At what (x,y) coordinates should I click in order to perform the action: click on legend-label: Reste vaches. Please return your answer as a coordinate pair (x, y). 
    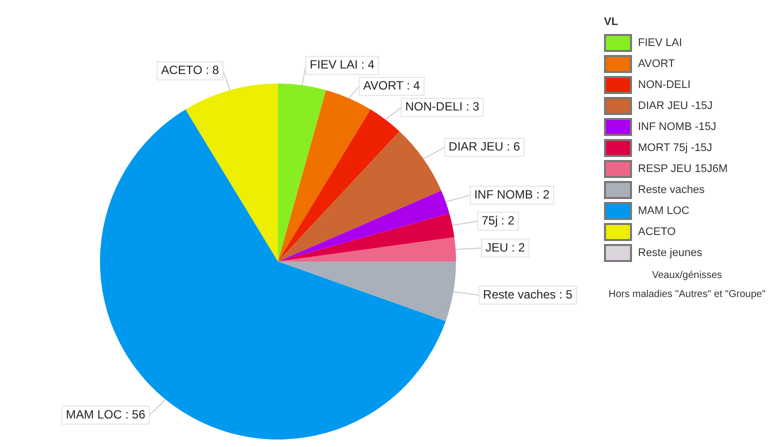
    Looking at the image, I should click on (671, 190).